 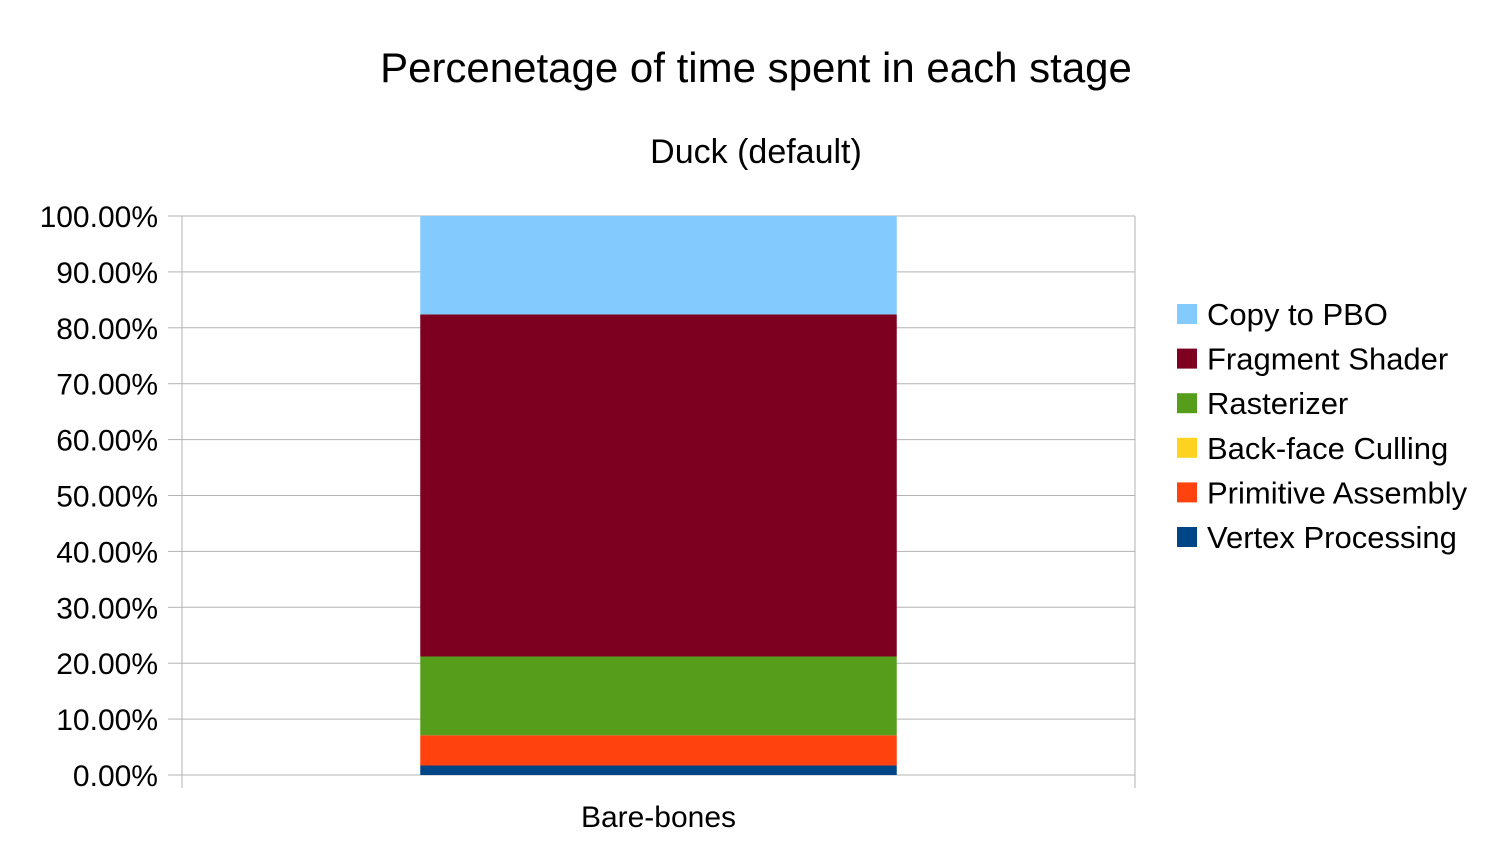 What do you see at coordinates (107, 608) in the screenshot?
I see `y-tick-label: 30.00%` at bounding box center [107, 608].